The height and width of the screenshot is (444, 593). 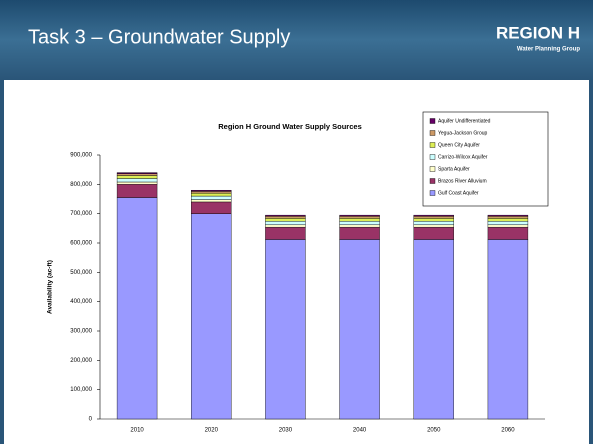 I want to click on y-tick-label: 900,000, so click(x=81, y=156).